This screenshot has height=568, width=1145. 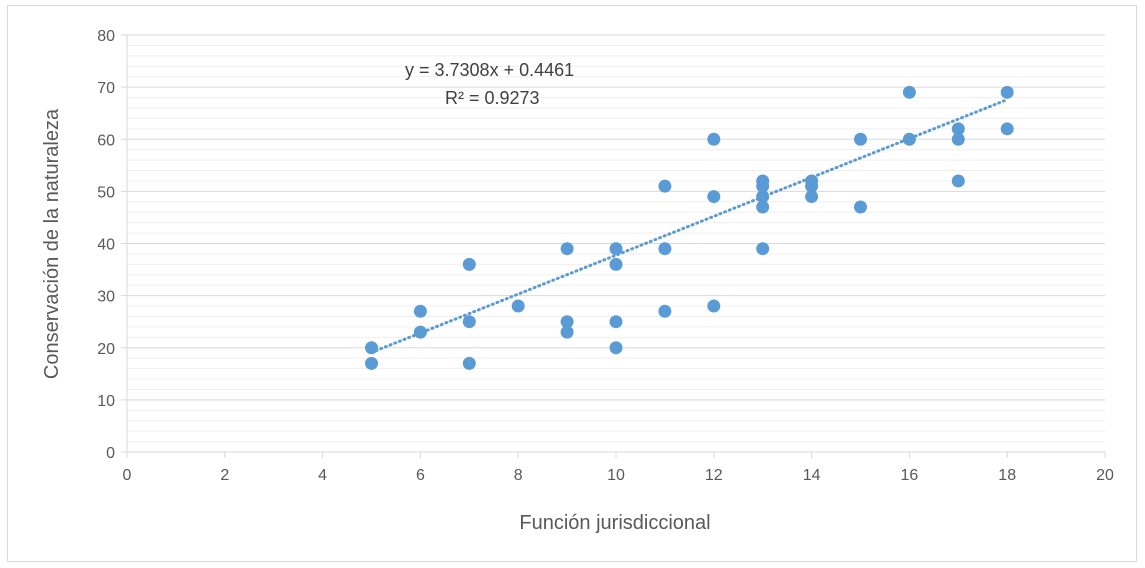 I want to click on y-tick-label: 10, so click(x=106, y=401).